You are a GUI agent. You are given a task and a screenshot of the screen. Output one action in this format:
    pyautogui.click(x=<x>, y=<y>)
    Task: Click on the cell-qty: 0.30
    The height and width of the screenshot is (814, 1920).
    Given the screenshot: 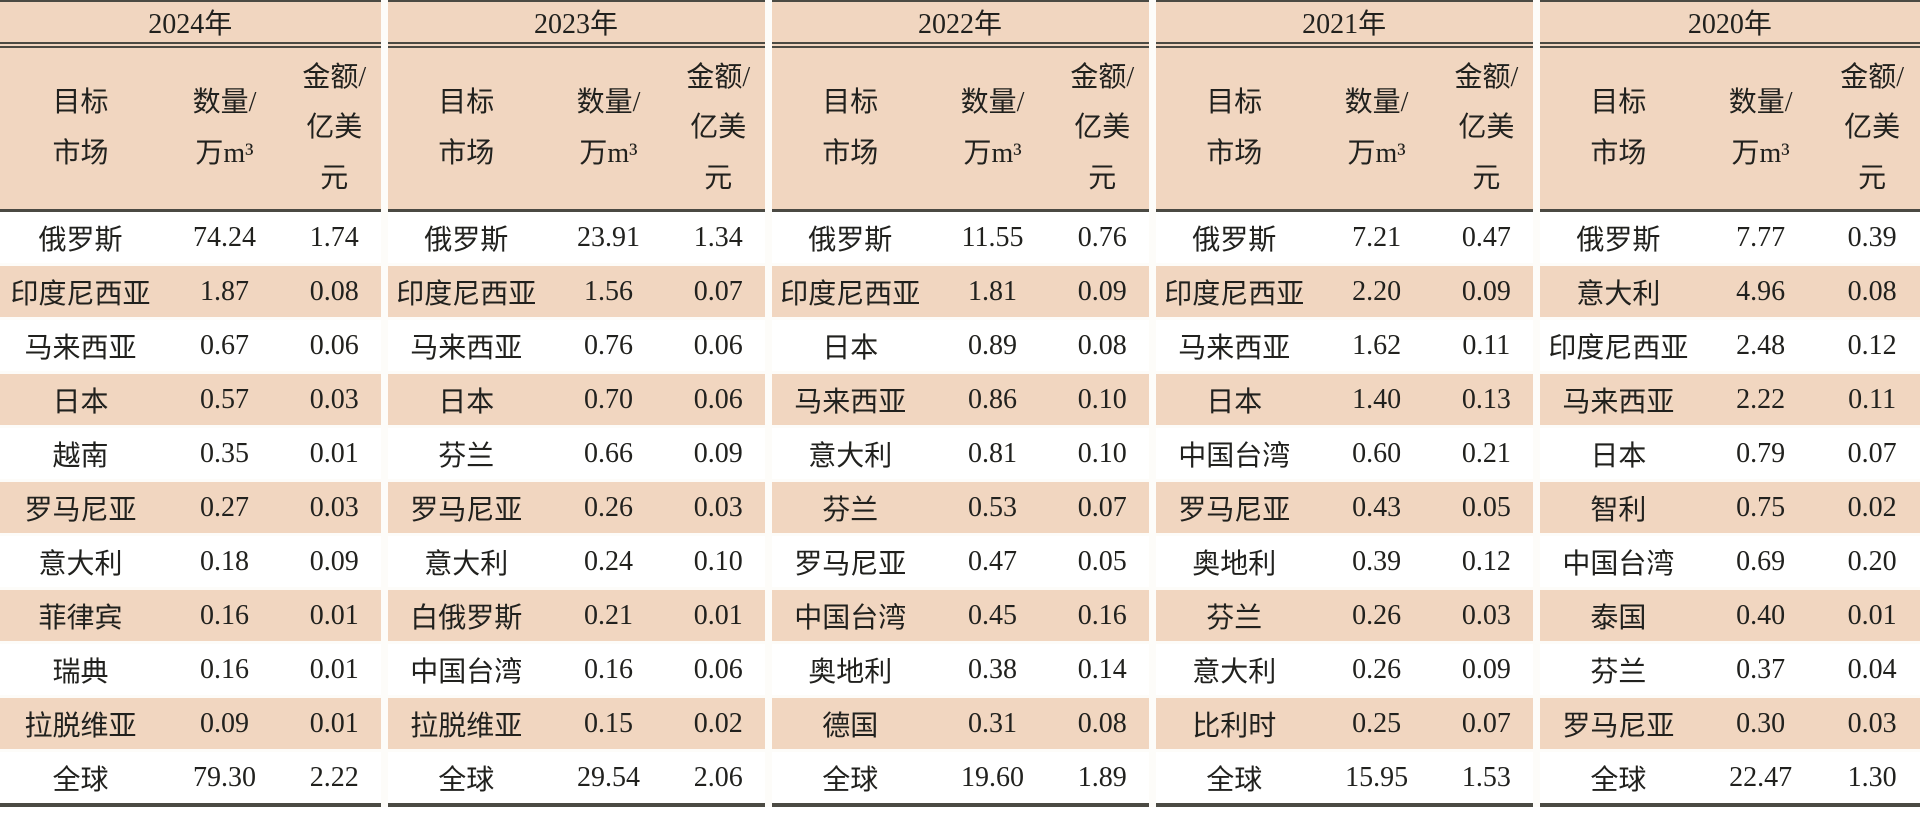 What is the action you would take?
    pyautogui.click(x=1761, y=723)
    